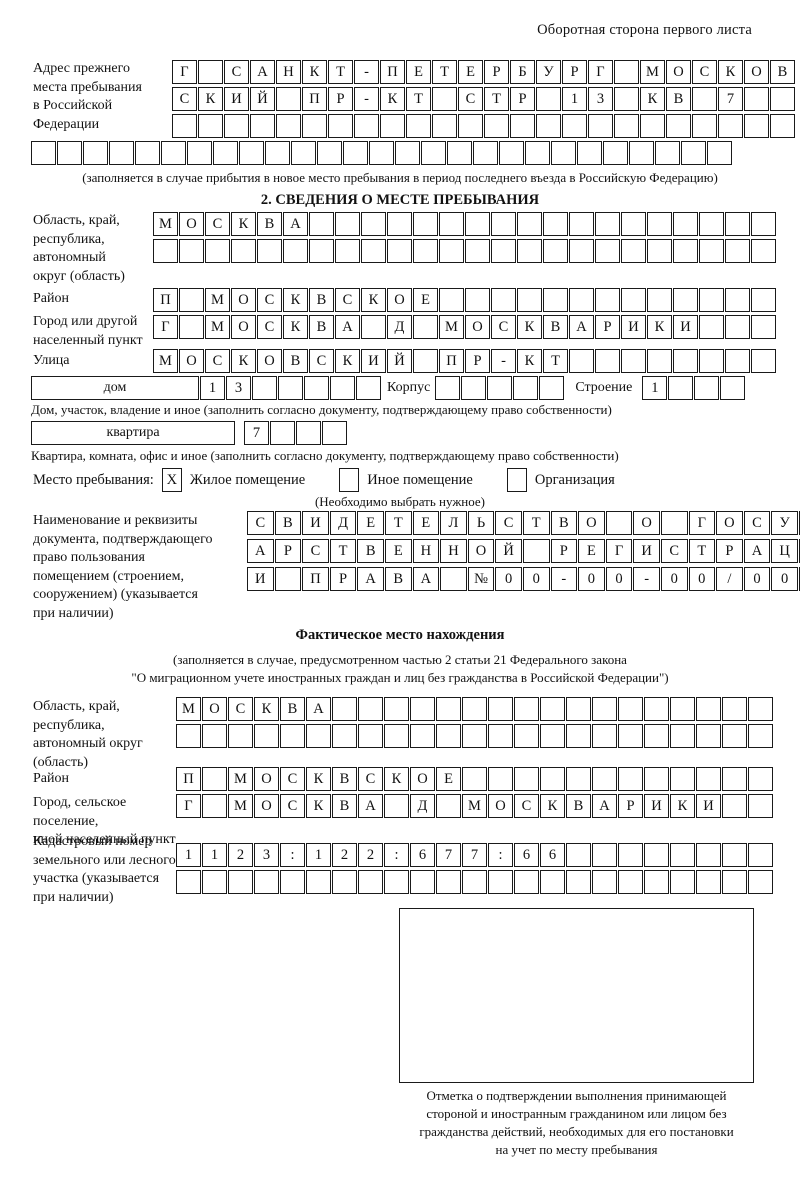 This screenshot has width=800, height=1180. What do you see at coordinates (552, 855) in the screenshot?
I see `form-cell: 6` at bounding box center [552, 855].